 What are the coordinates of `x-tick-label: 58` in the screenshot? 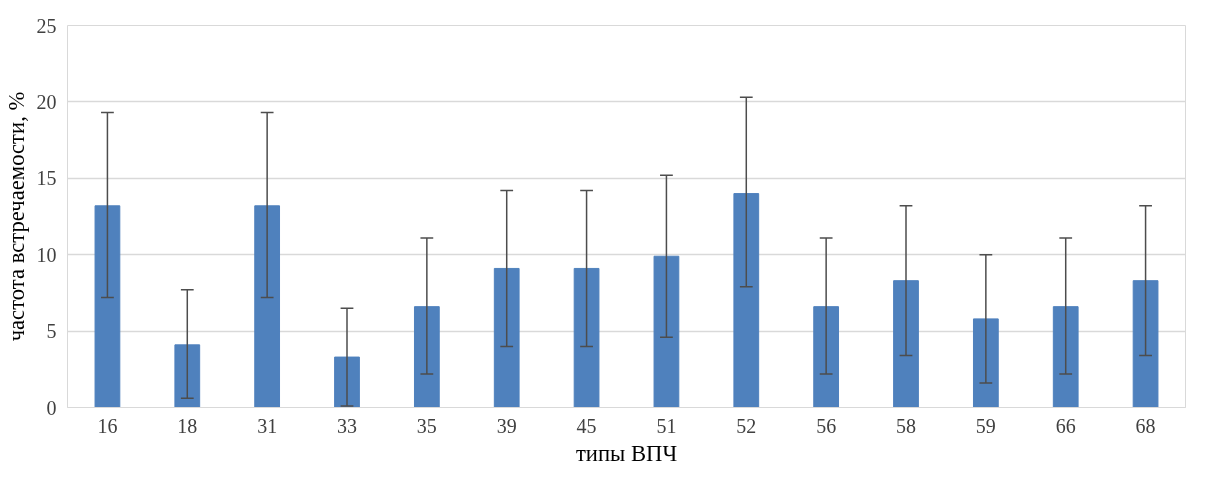 It's located at (906, 425).